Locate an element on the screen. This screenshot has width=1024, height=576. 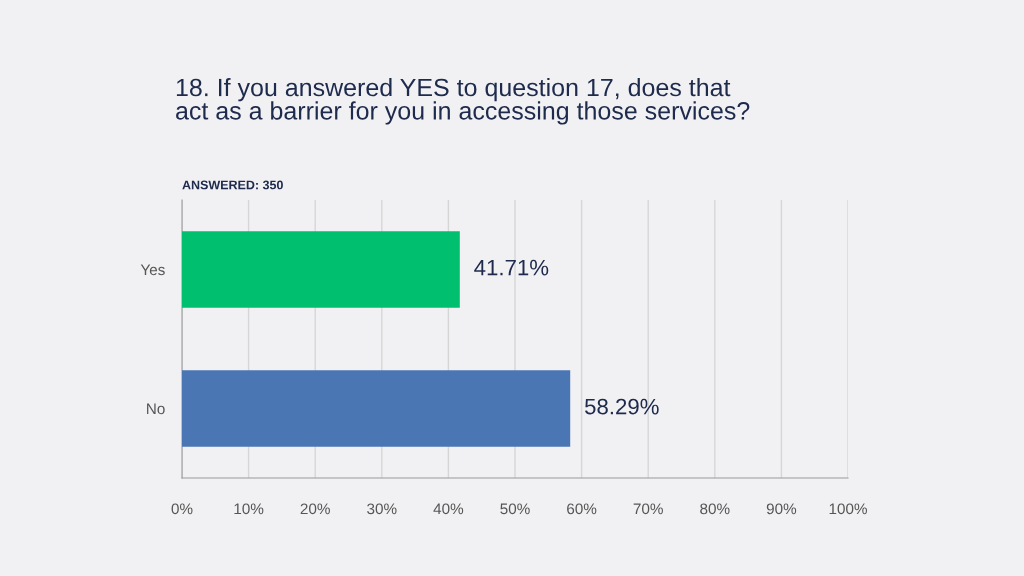
data-label: 41.71% is located at coordinates (511, 267).